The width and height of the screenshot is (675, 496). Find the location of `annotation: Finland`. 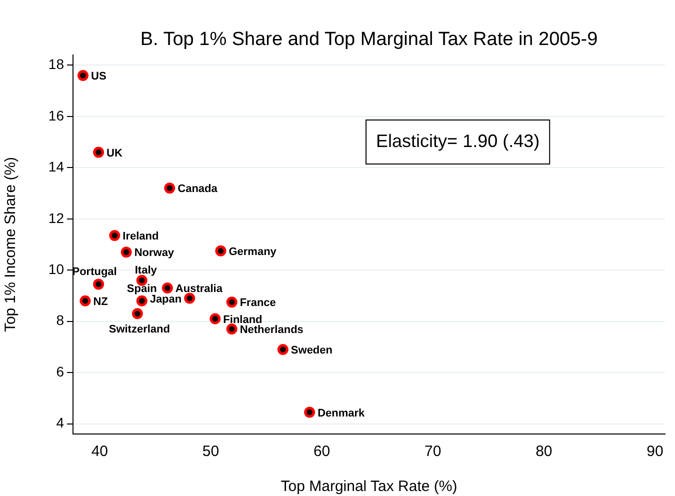

annotation: Finland is located at coordinates (242, 320).